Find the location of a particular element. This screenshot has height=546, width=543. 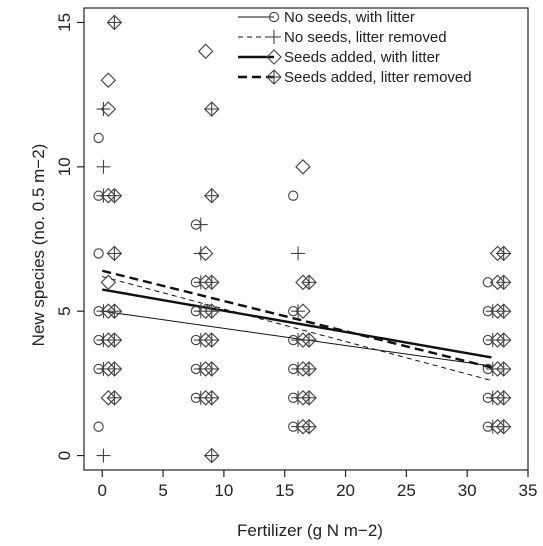

legend-label-1: No seeds, with litter is located at coordinates (349, 17).